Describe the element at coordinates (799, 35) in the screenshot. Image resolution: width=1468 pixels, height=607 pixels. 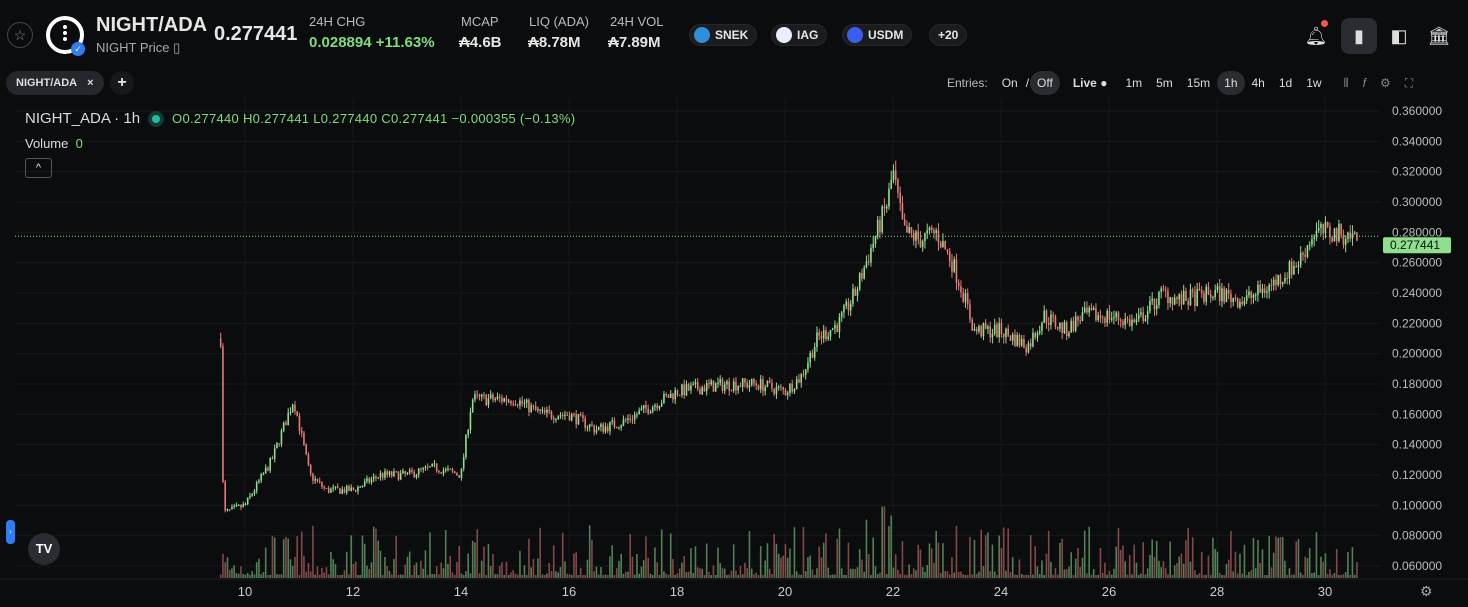
I see `chip-iag: IAG` at that location.